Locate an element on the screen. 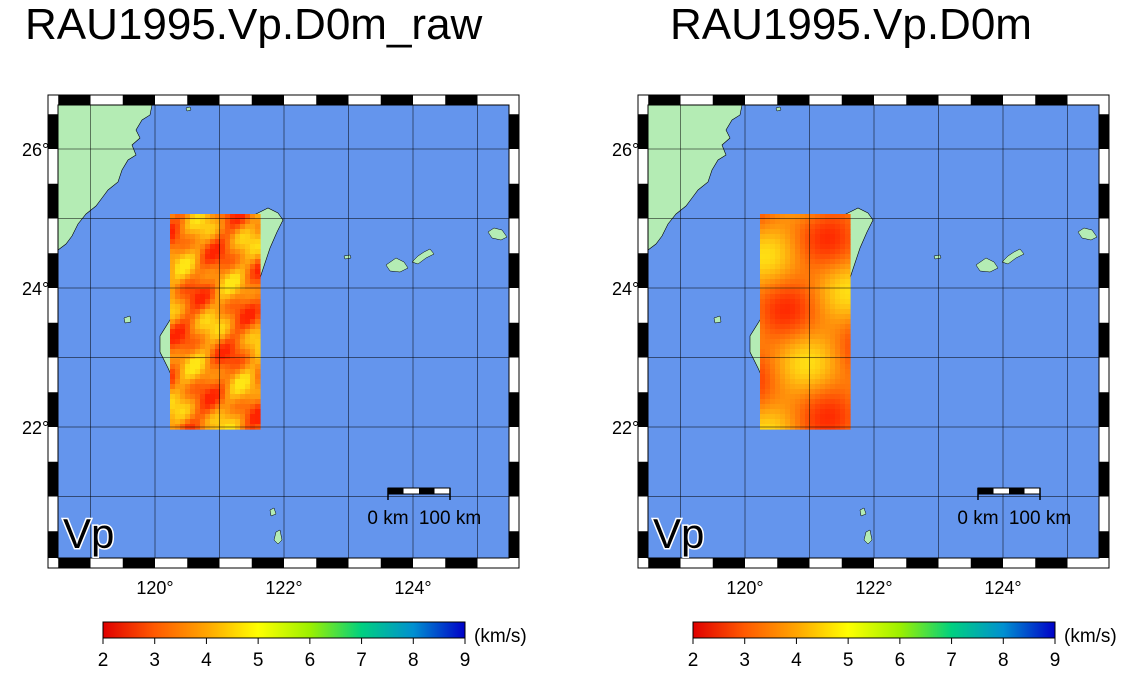 This screenshot has width=1133, height=684. colorbar-tick-label: 5 is located at coordinates (258, 660).